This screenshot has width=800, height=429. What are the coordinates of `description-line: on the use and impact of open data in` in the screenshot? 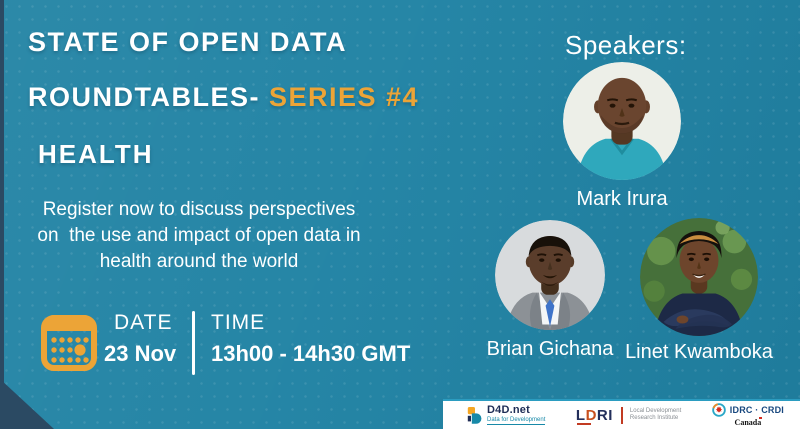 It's located at (199, 235).